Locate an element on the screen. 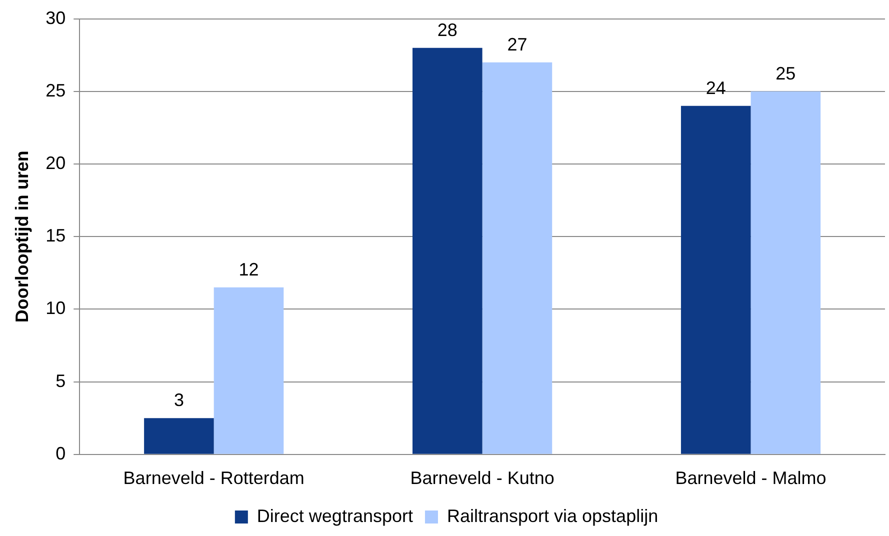  y-axis-title: Doorlooptijd in uren is located at coordinates (22, 236).